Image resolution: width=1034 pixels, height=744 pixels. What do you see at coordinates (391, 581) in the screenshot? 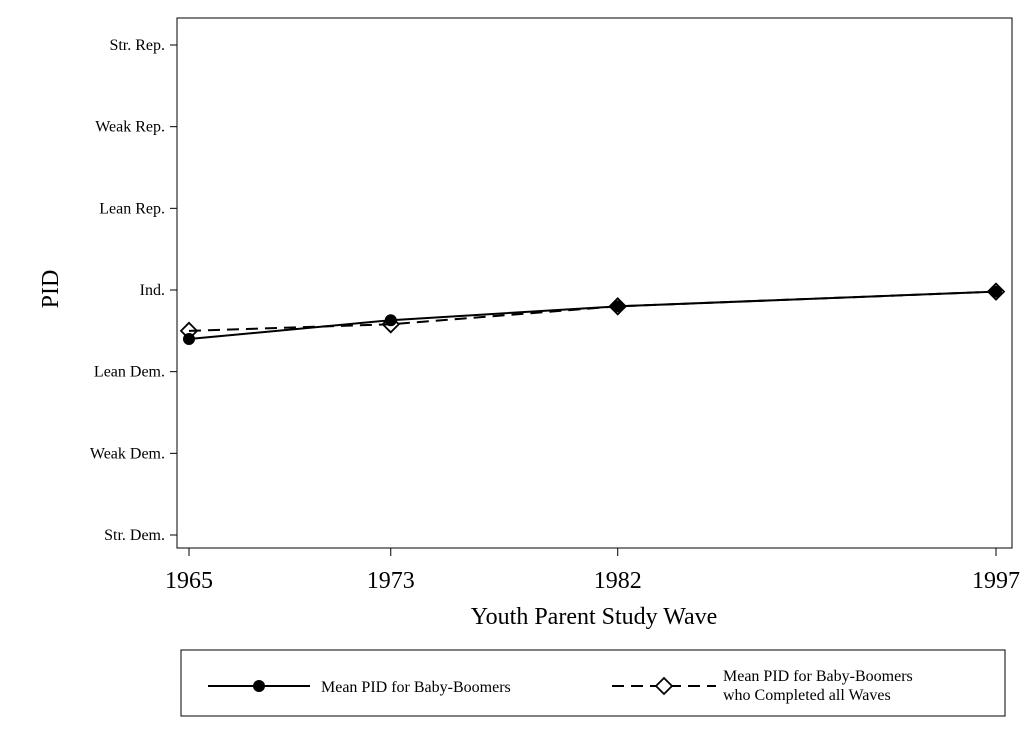
I see `x-tick-label: 1973` at bounding box center [391, 581].